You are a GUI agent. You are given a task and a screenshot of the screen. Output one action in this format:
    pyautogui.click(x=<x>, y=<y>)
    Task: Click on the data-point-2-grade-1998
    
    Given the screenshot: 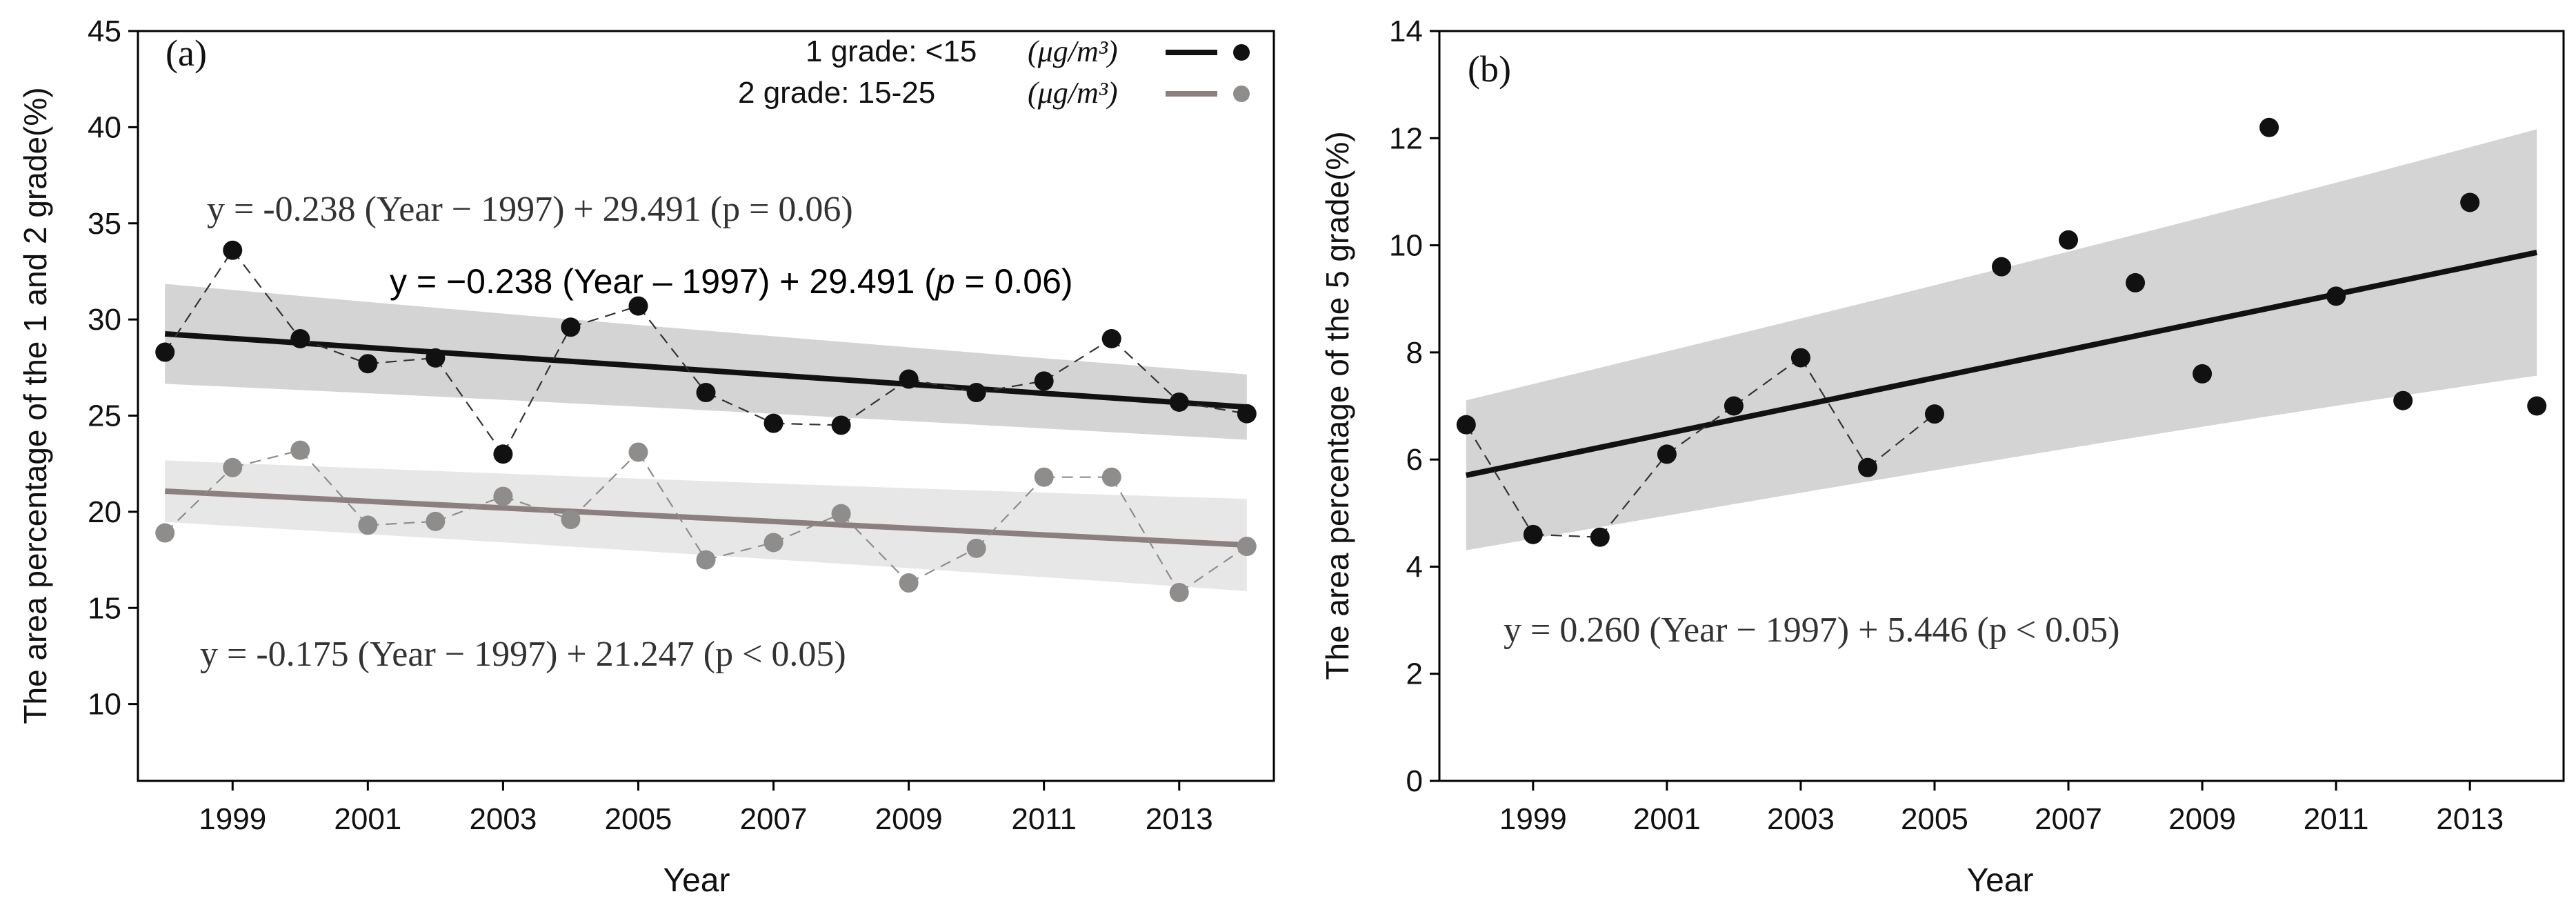 What is the action you would take?
    pyautogui.click(x=165, y=533)
    